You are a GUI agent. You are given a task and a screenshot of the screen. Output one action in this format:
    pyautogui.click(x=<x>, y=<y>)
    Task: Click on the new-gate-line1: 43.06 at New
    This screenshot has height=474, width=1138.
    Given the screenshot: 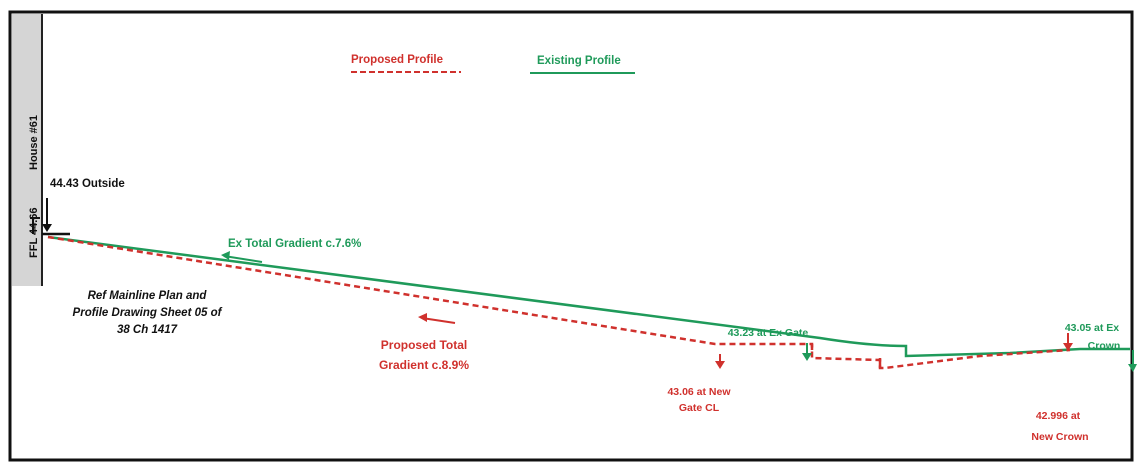 What is the action you would take?
    pyautogui.click(x=699, y=392)
    